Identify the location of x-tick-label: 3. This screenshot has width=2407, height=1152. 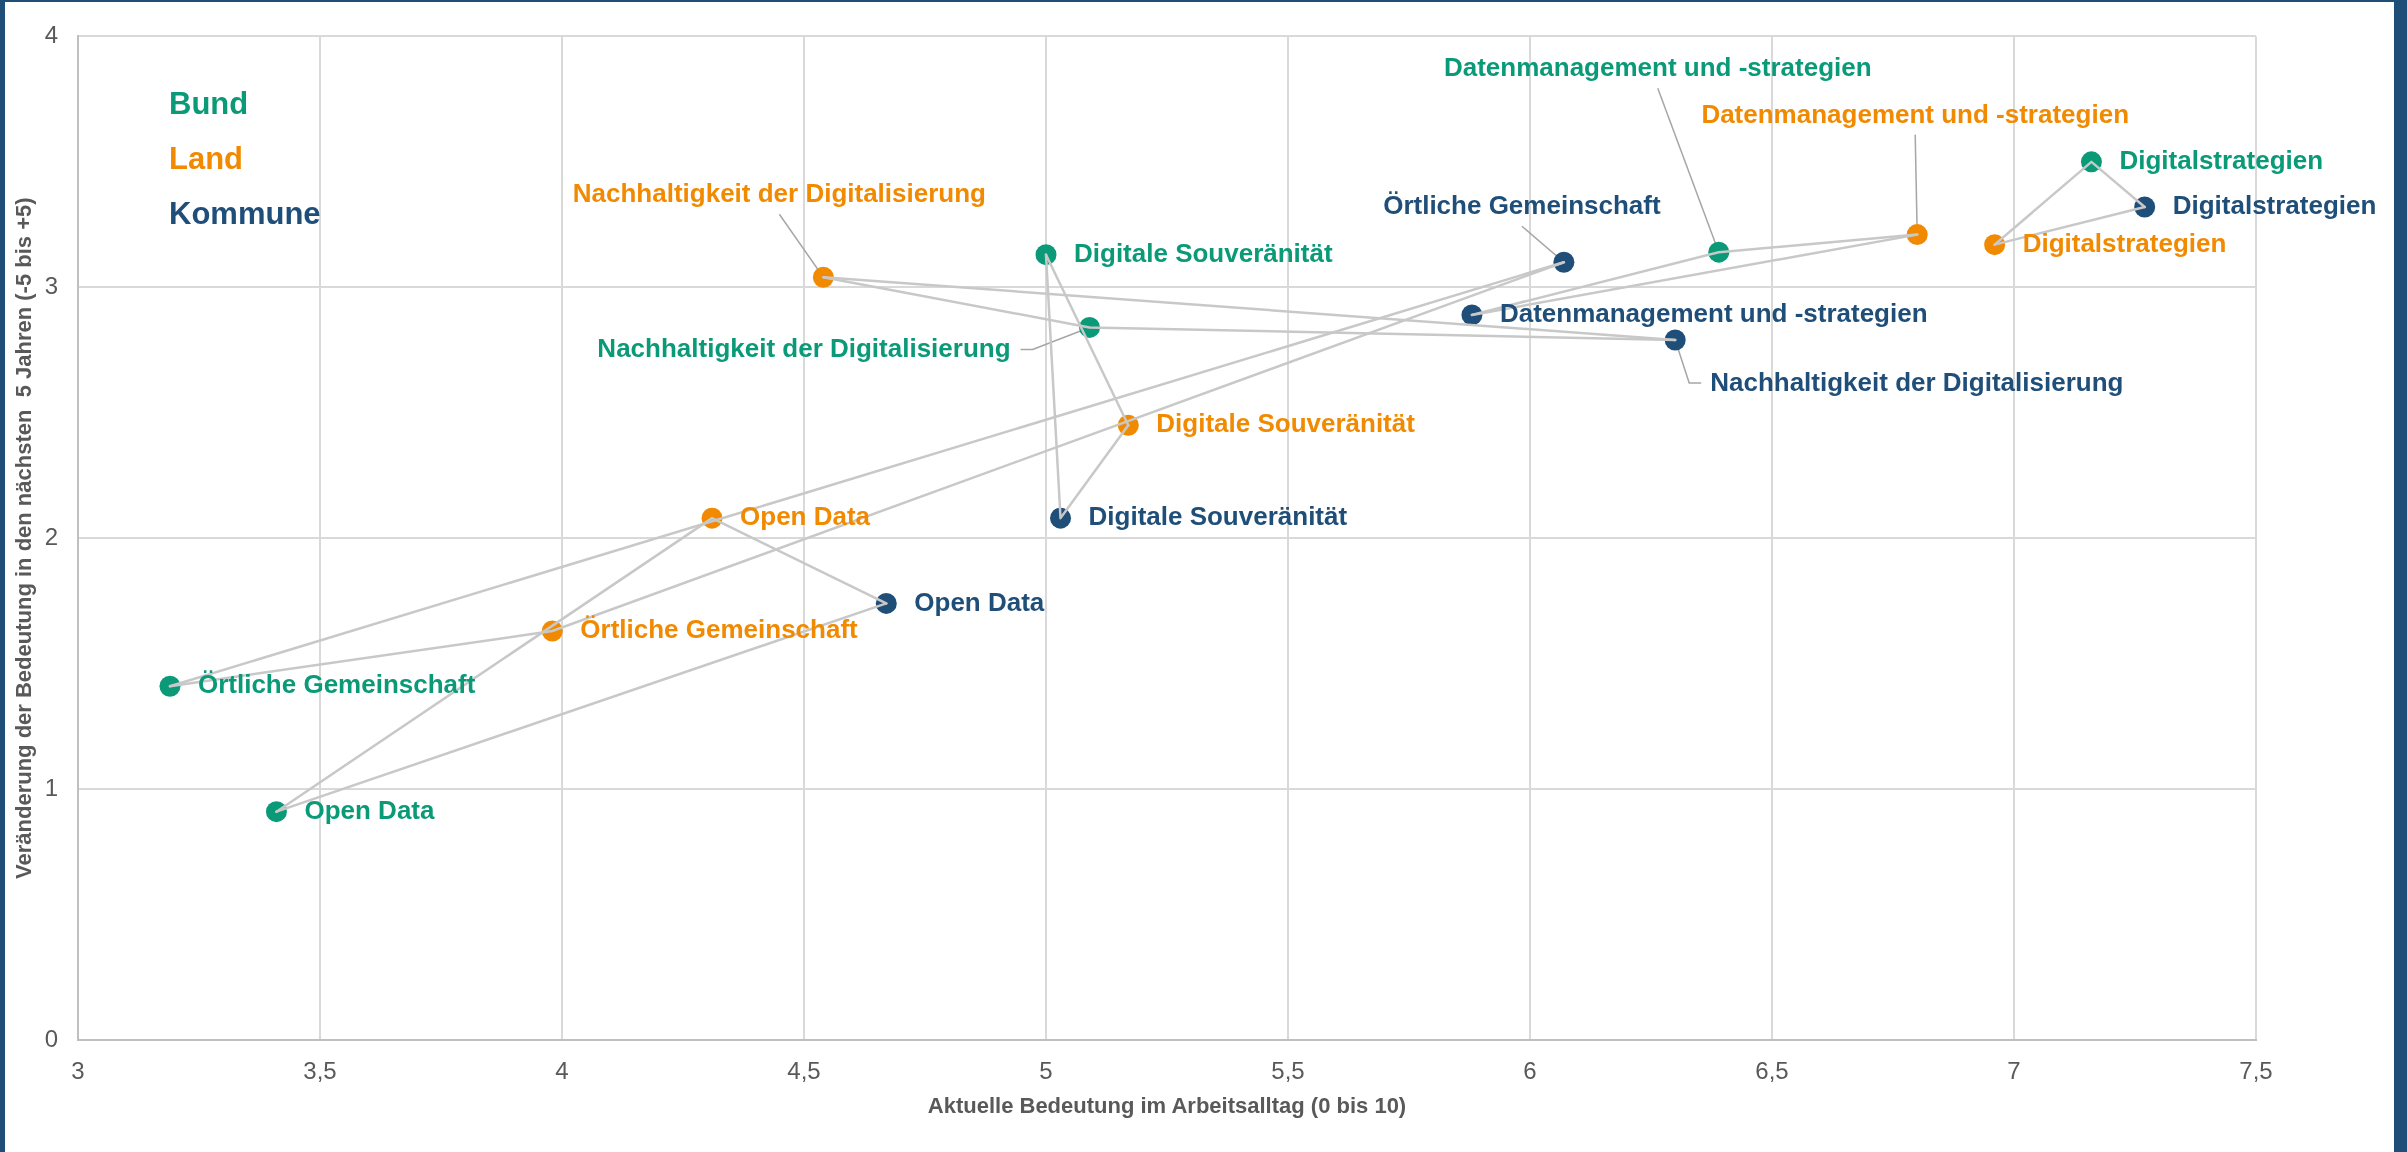
(78, 1071).